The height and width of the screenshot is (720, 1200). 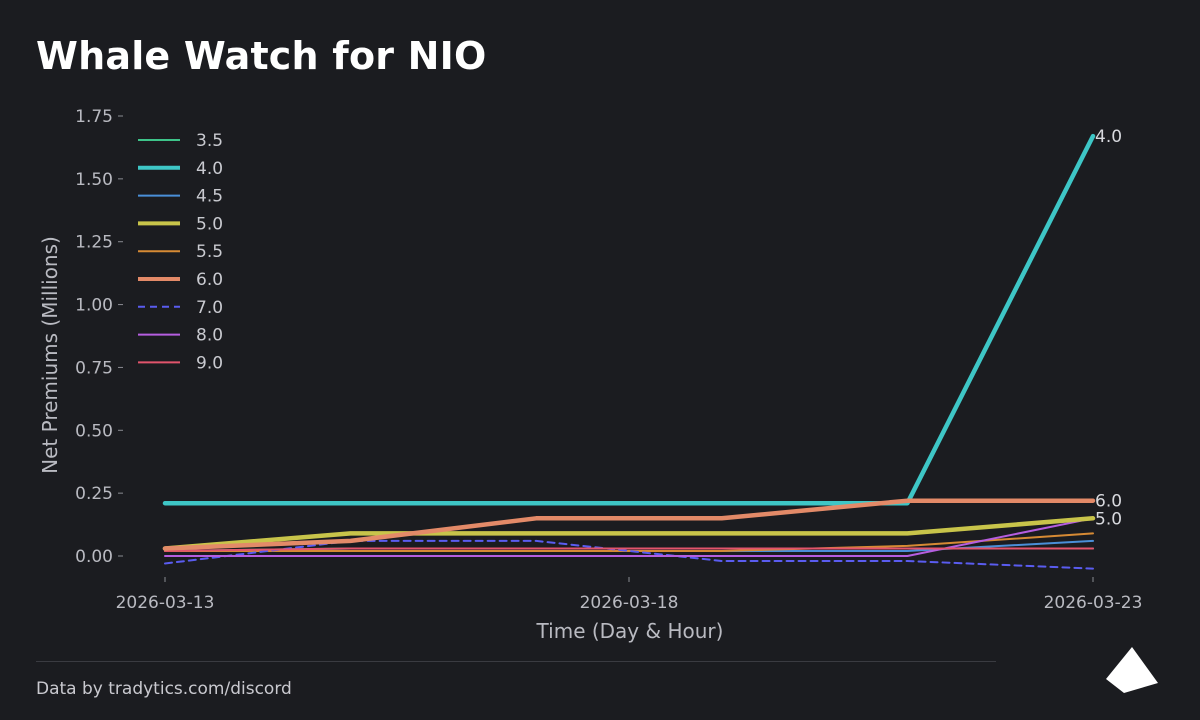 What do you see at coordinates (164, 689) in the screenshot?
I see `footer-credit: Data by tradytics.com/discord` at bounding box center [164, 689].